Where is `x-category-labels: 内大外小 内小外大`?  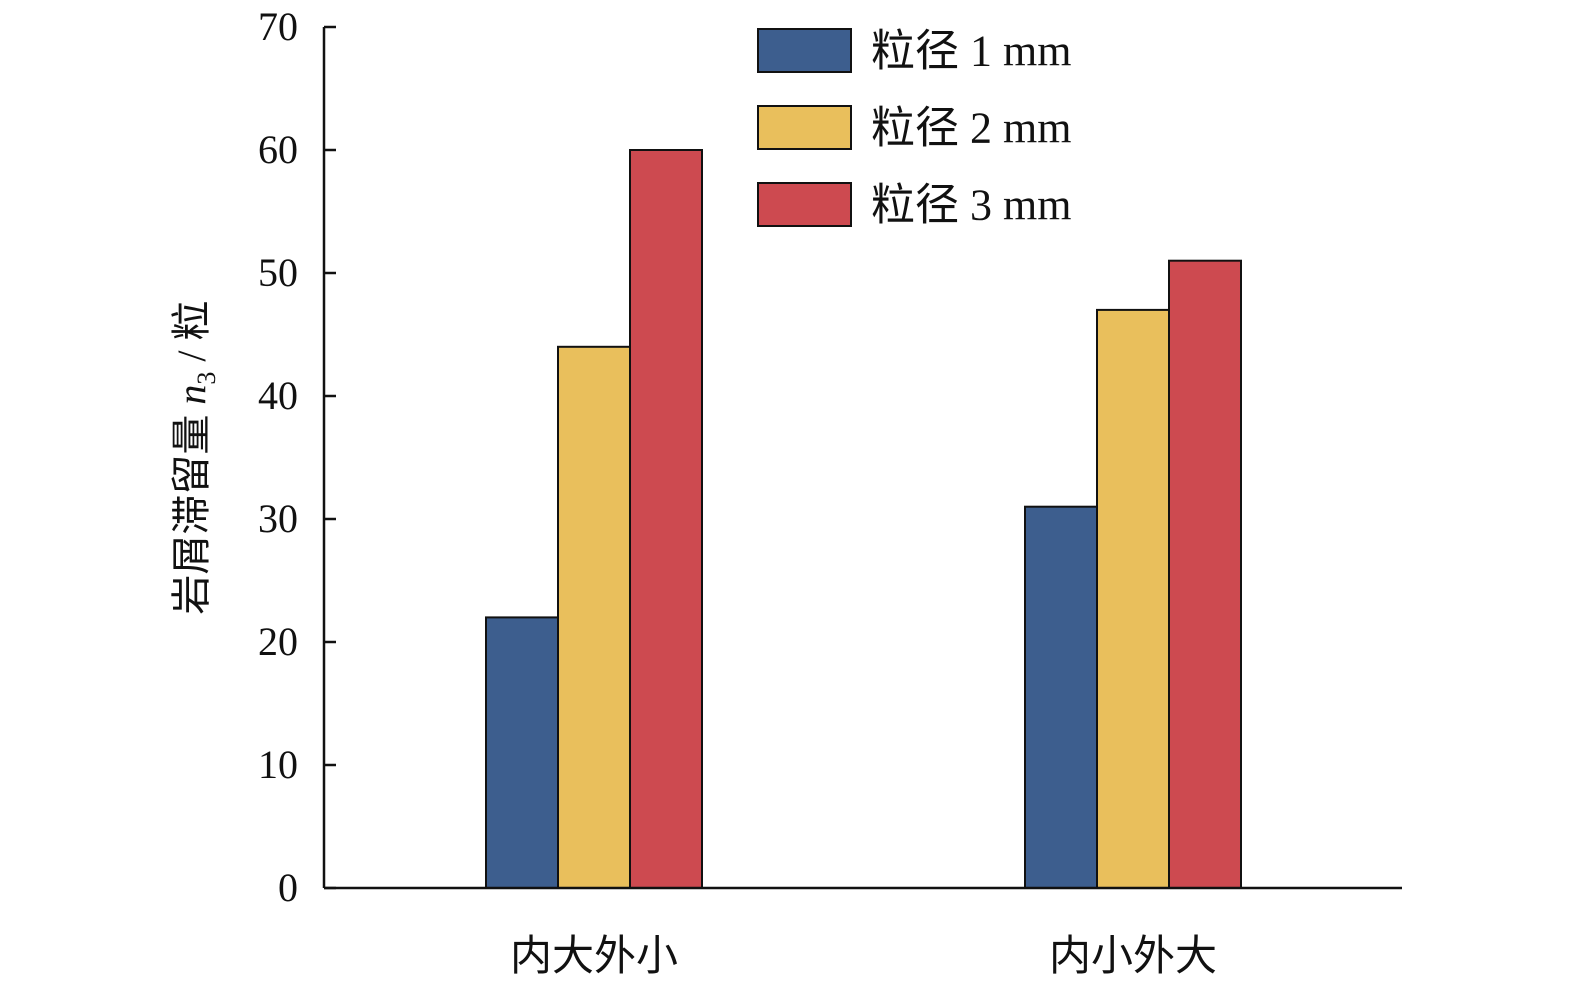 x-category-labels: 内大外小 内小外大 is located at coordinates (863, 957).